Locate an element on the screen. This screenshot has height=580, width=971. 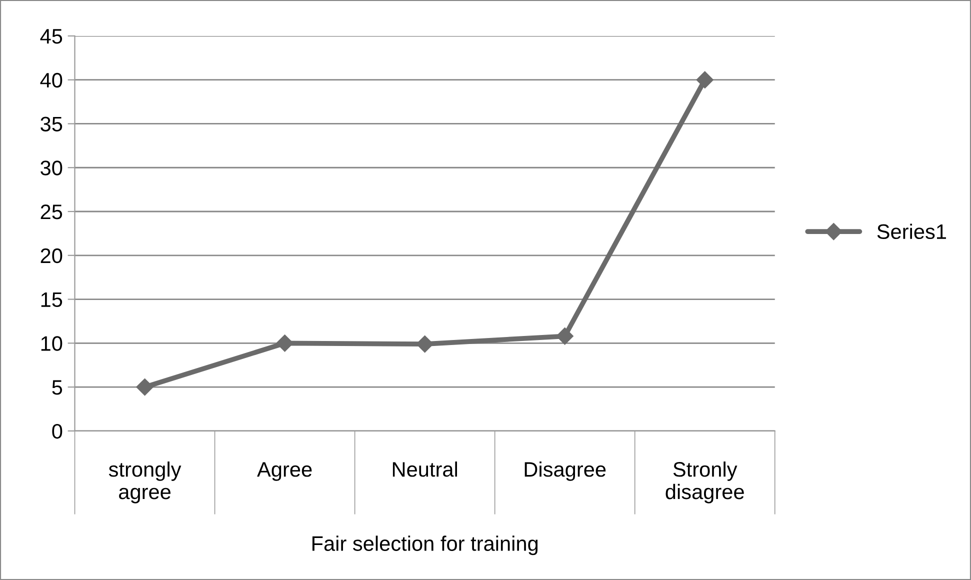
y-tick-label: 30 is located at coordinates (51, 168).